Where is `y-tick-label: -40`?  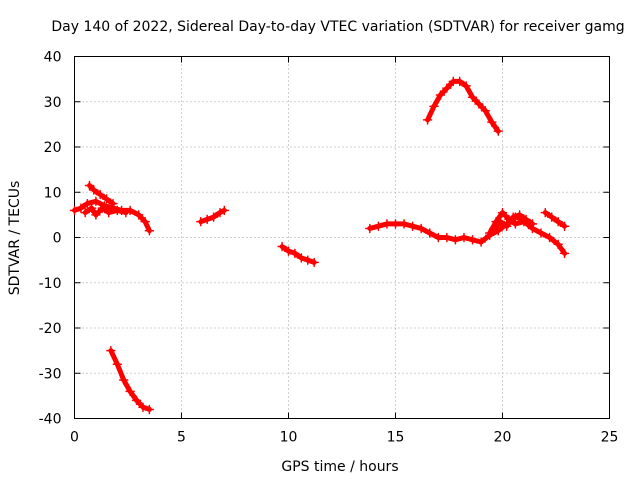
y-tick-label: -40 is located at coordinates (50, 420).